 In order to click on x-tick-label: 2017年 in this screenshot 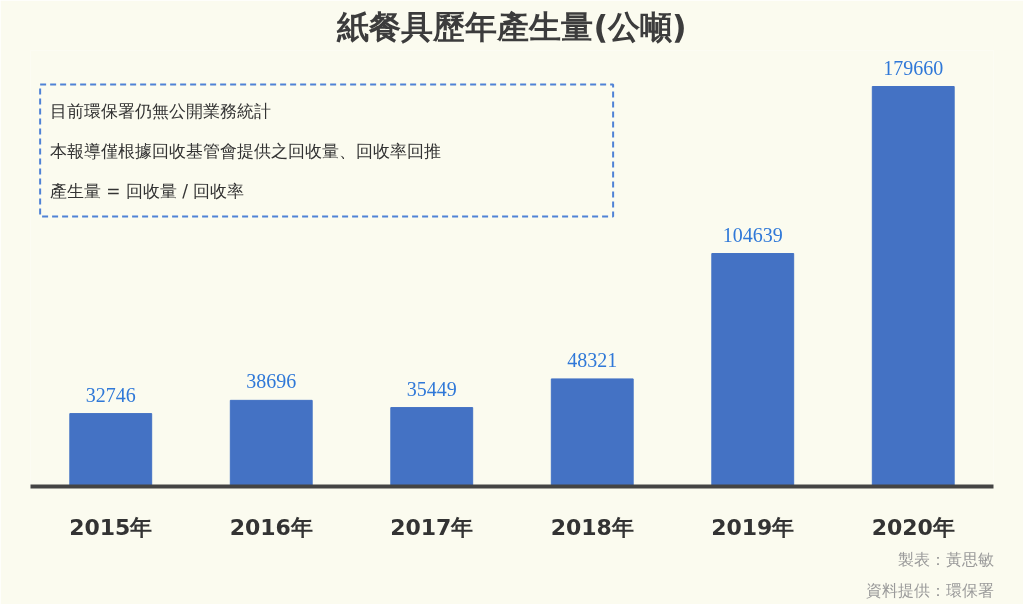, I will do `click(432, 527)`.